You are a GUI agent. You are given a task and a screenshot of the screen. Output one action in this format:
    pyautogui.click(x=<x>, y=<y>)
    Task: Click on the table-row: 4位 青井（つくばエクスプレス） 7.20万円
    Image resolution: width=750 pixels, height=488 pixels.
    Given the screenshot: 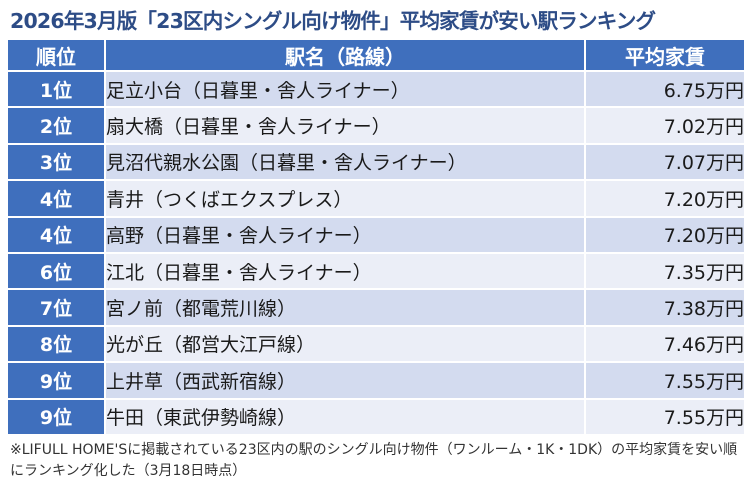 What is the action you would take?
    pyautogui.click(x=376, y=198)
    